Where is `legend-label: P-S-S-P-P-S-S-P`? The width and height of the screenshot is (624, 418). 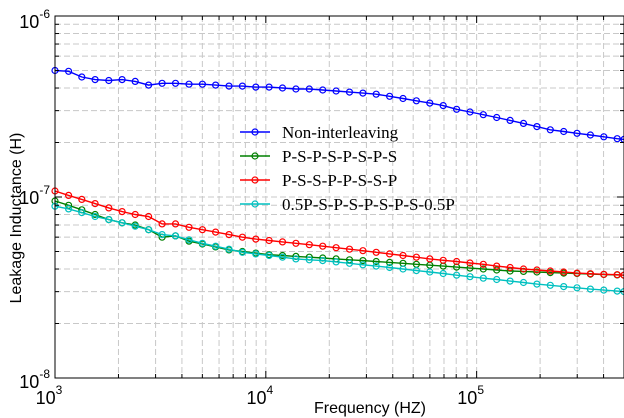 legend-label: P-S-S-P-P-S-S-P is located at coordinates (339, 180).